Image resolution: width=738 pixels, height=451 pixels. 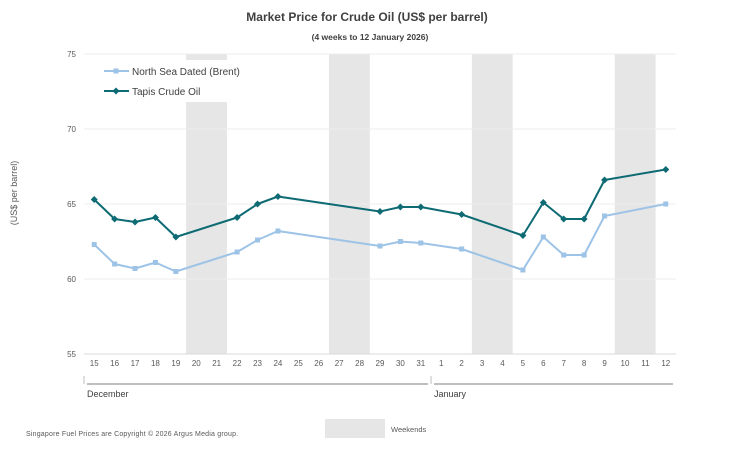 What do you see at coordinates (604, 363) in the screenshot?
I see `x-tick-label: 9` at bounding box center [604, 363].